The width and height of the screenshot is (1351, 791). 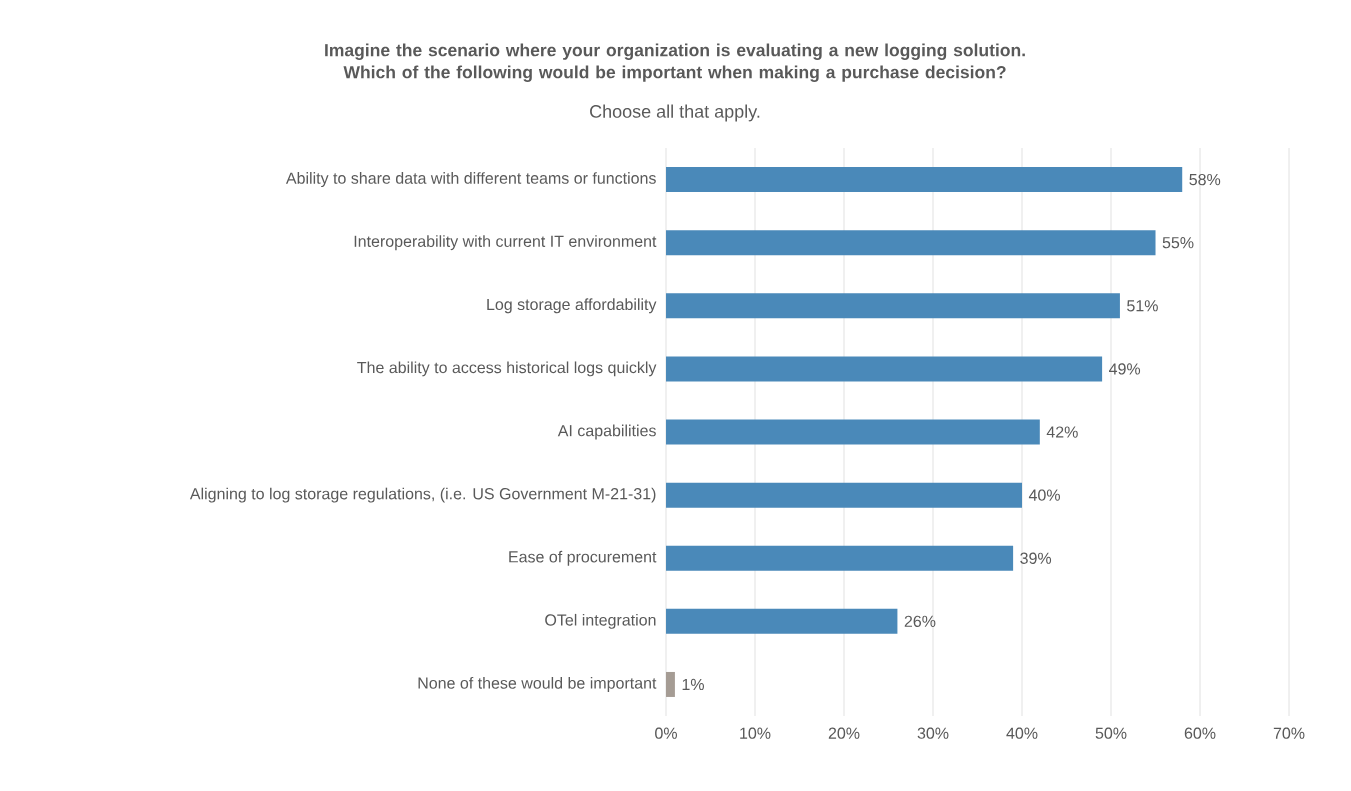 I want to click on y-tick-label: Log storage affordability, so click(x=572, y=306).